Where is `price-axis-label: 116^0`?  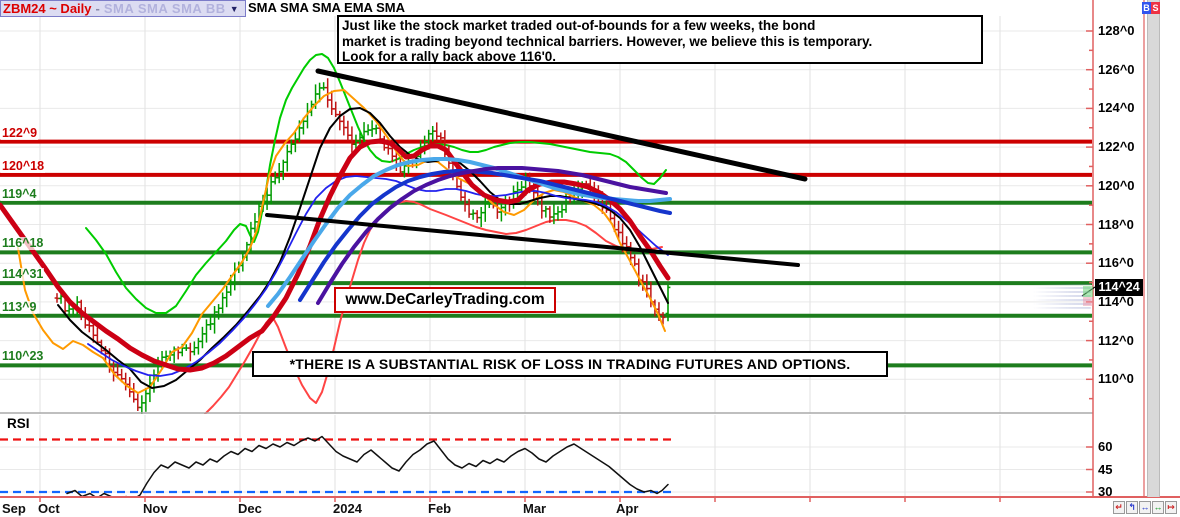 price-axis-label: 116^0 is located at coordinates (1116, 263).